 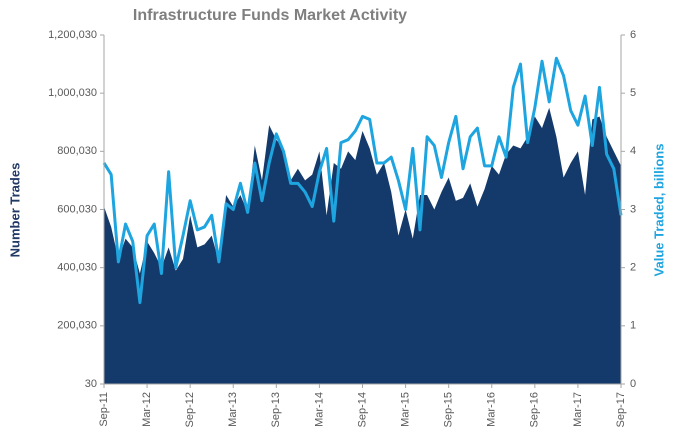 What do you see at coordinates (633, 151) in the screenshot?
I see `y2-tick-label: 4` at bounding box center [633, 151].